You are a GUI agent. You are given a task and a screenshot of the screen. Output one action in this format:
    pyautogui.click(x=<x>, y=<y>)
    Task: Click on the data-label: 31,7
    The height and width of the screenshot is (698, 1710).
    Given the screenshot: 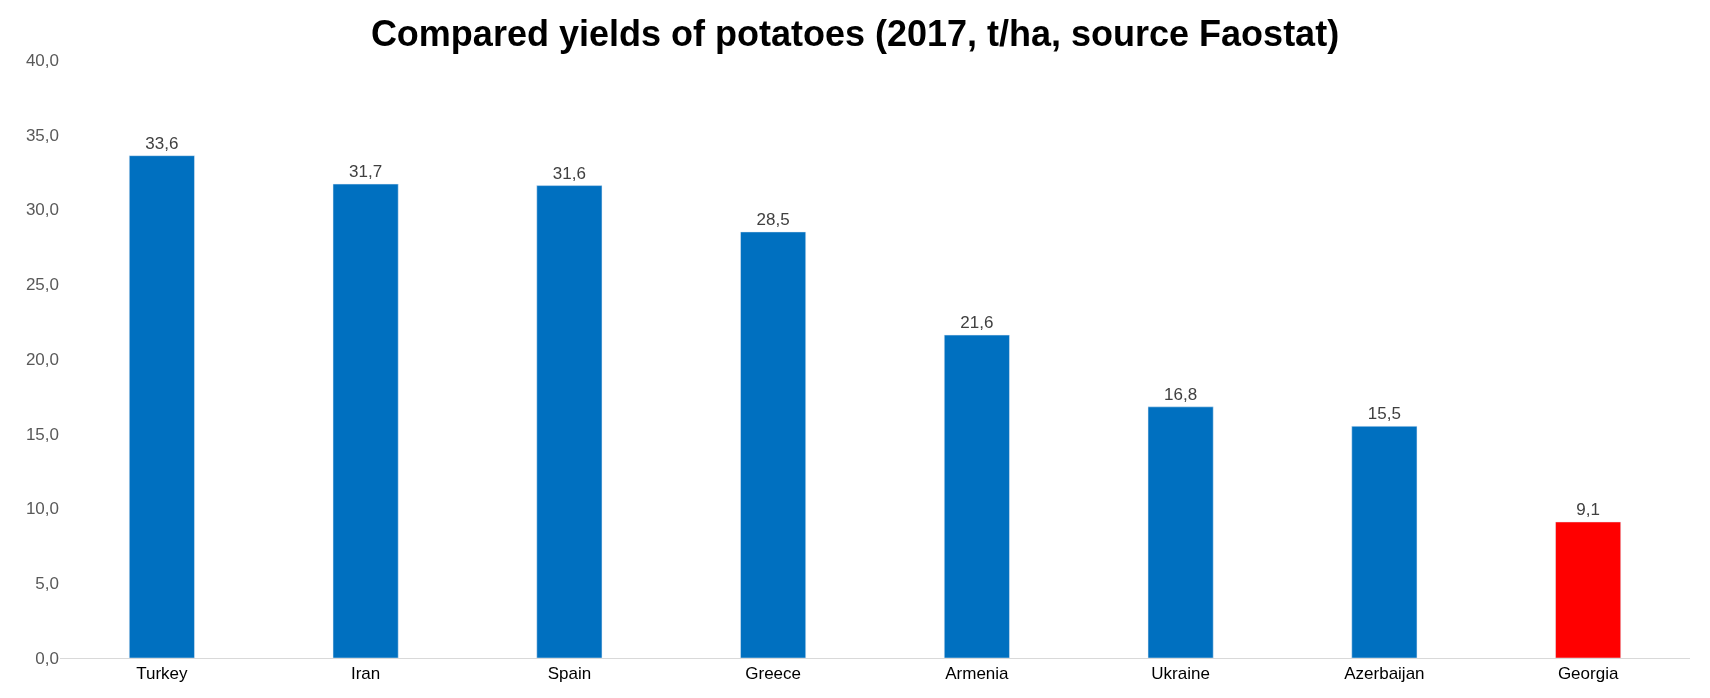 What is the action you would take?
    pyautogui.click(x=366, y=172)
    